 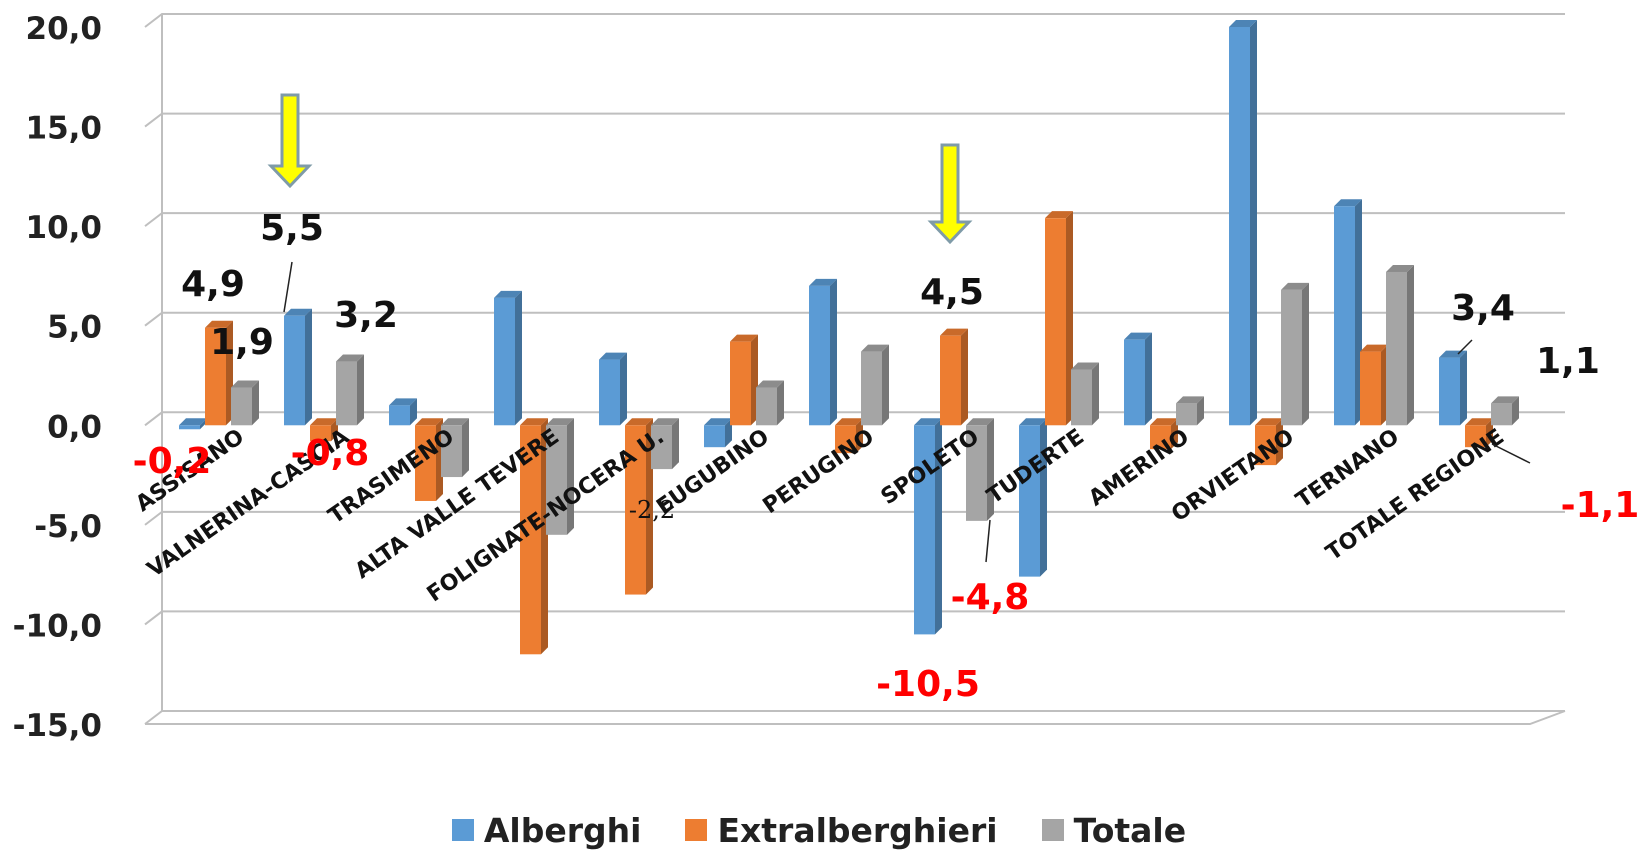 What do you see at coordinates (1599, 505) in the screenshot?
I see `data-label-13: -1,1` at bounding box center [1599, 505].